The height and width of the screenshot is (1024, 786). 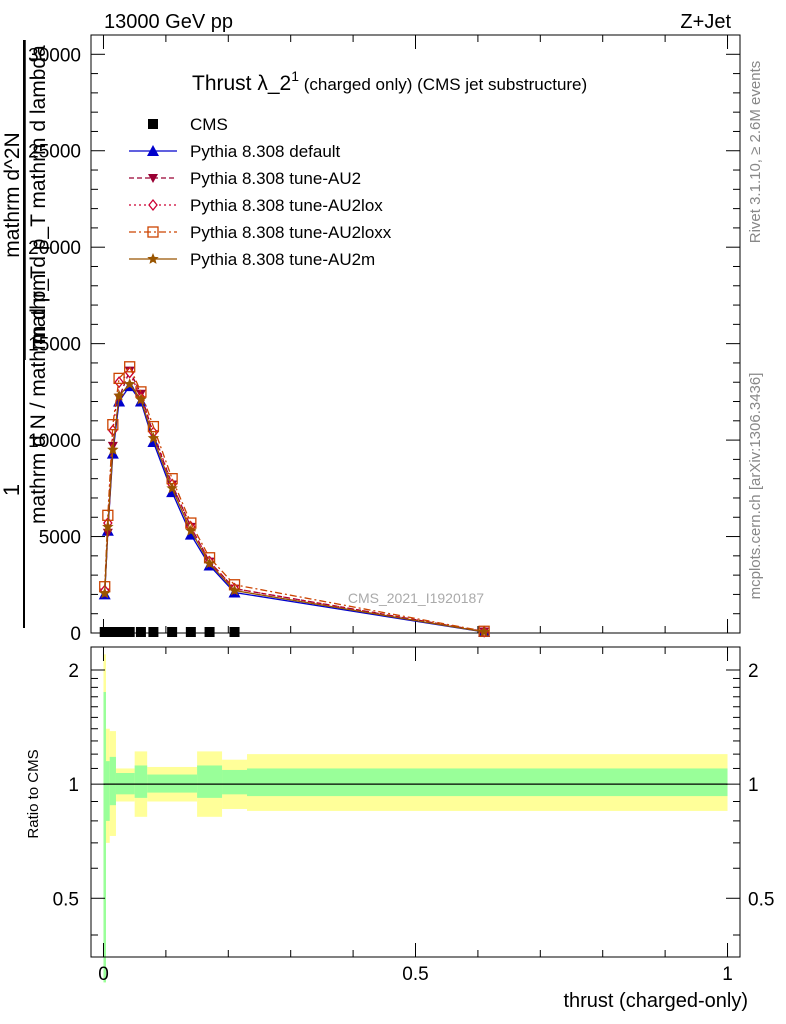 What do you see at coordinates (265, 151) in the screenshot?
I see `legend-label: Pythia 8.308 default` at bounding box center [265, 151].